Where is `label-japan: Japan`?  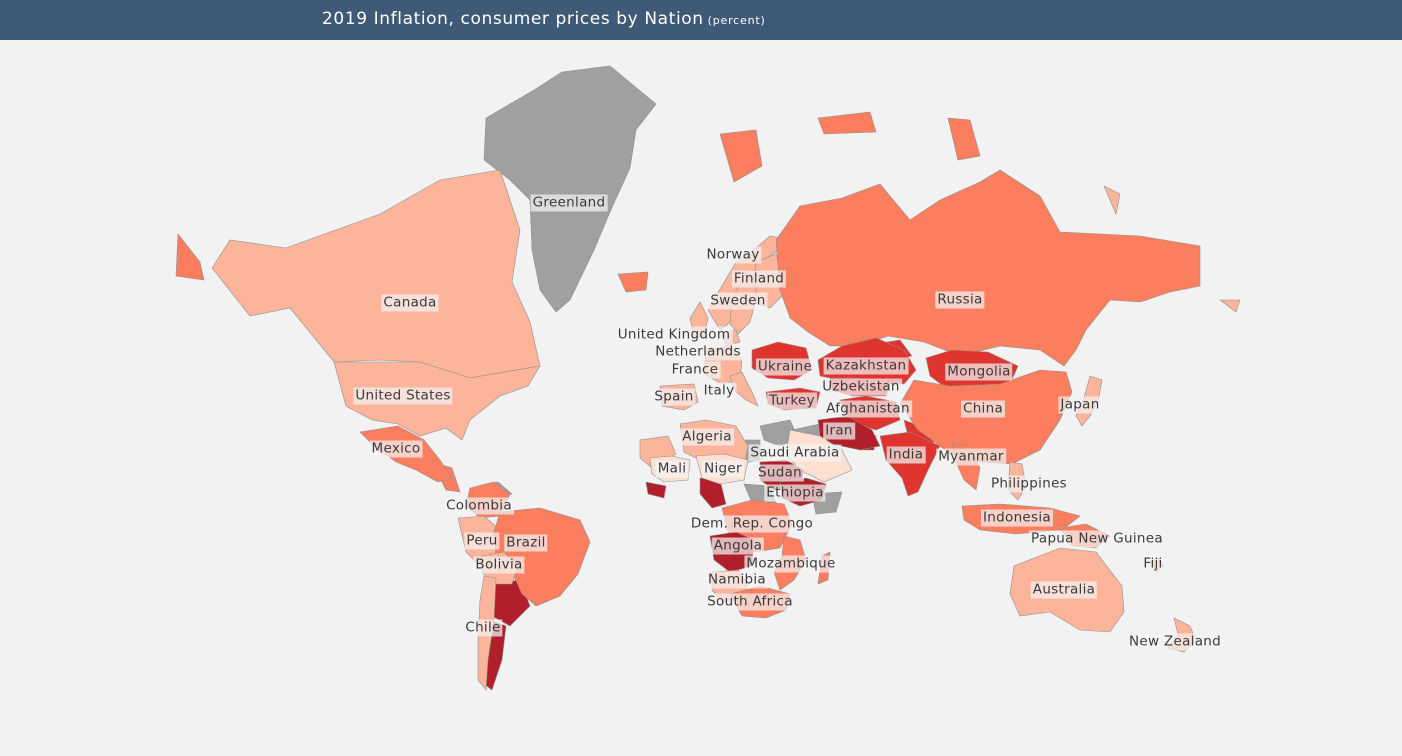
label-japan: Japan is located at coordinates (1080, 405).